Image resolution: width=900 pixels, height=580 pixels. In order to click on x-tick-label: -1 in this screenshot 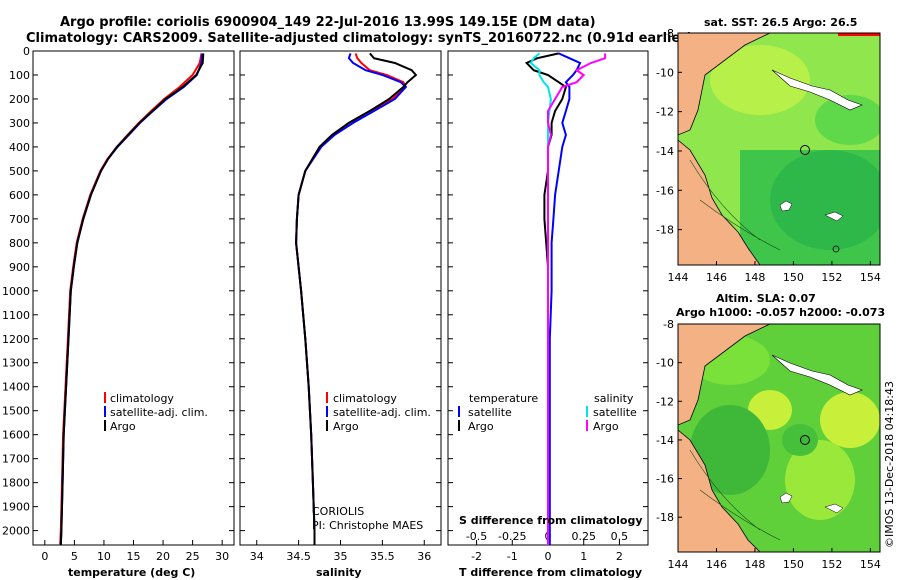, I will do `click(512, 556)`.